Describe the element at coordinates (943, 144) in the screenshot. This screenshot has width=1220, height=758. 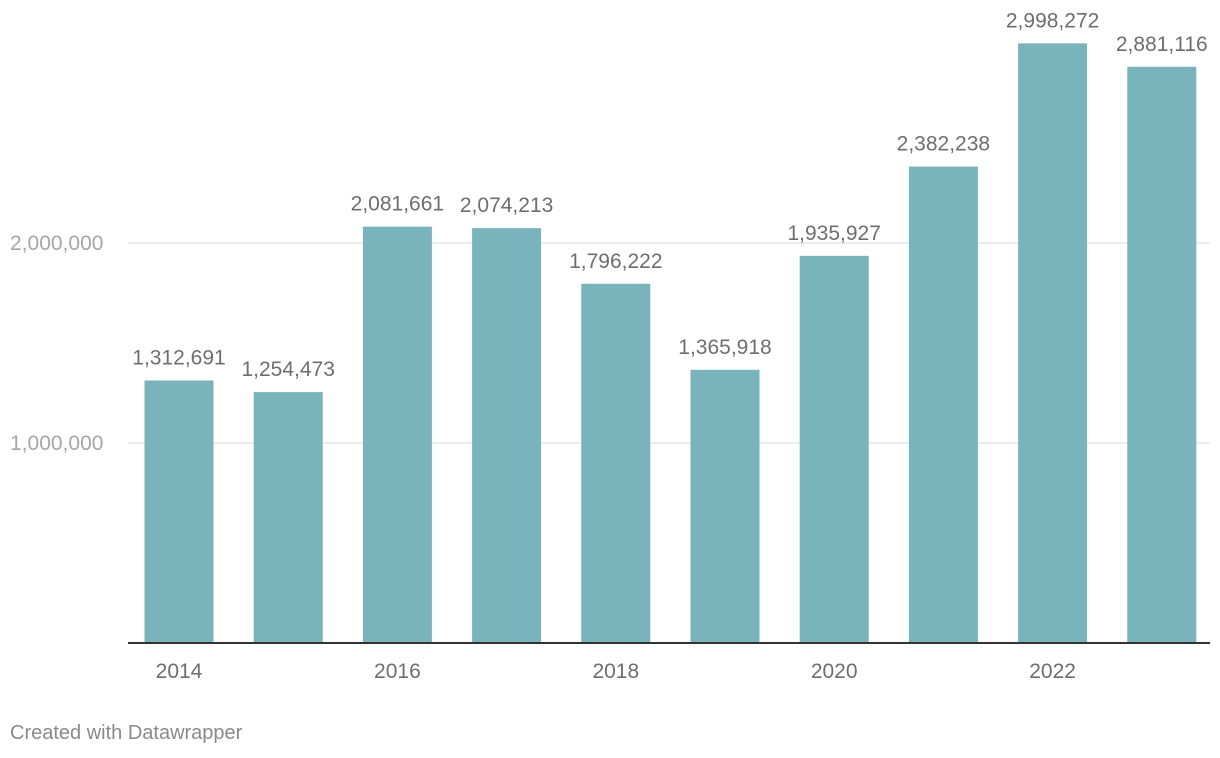
I see `bar-value-label: 2,382,238` at that location.